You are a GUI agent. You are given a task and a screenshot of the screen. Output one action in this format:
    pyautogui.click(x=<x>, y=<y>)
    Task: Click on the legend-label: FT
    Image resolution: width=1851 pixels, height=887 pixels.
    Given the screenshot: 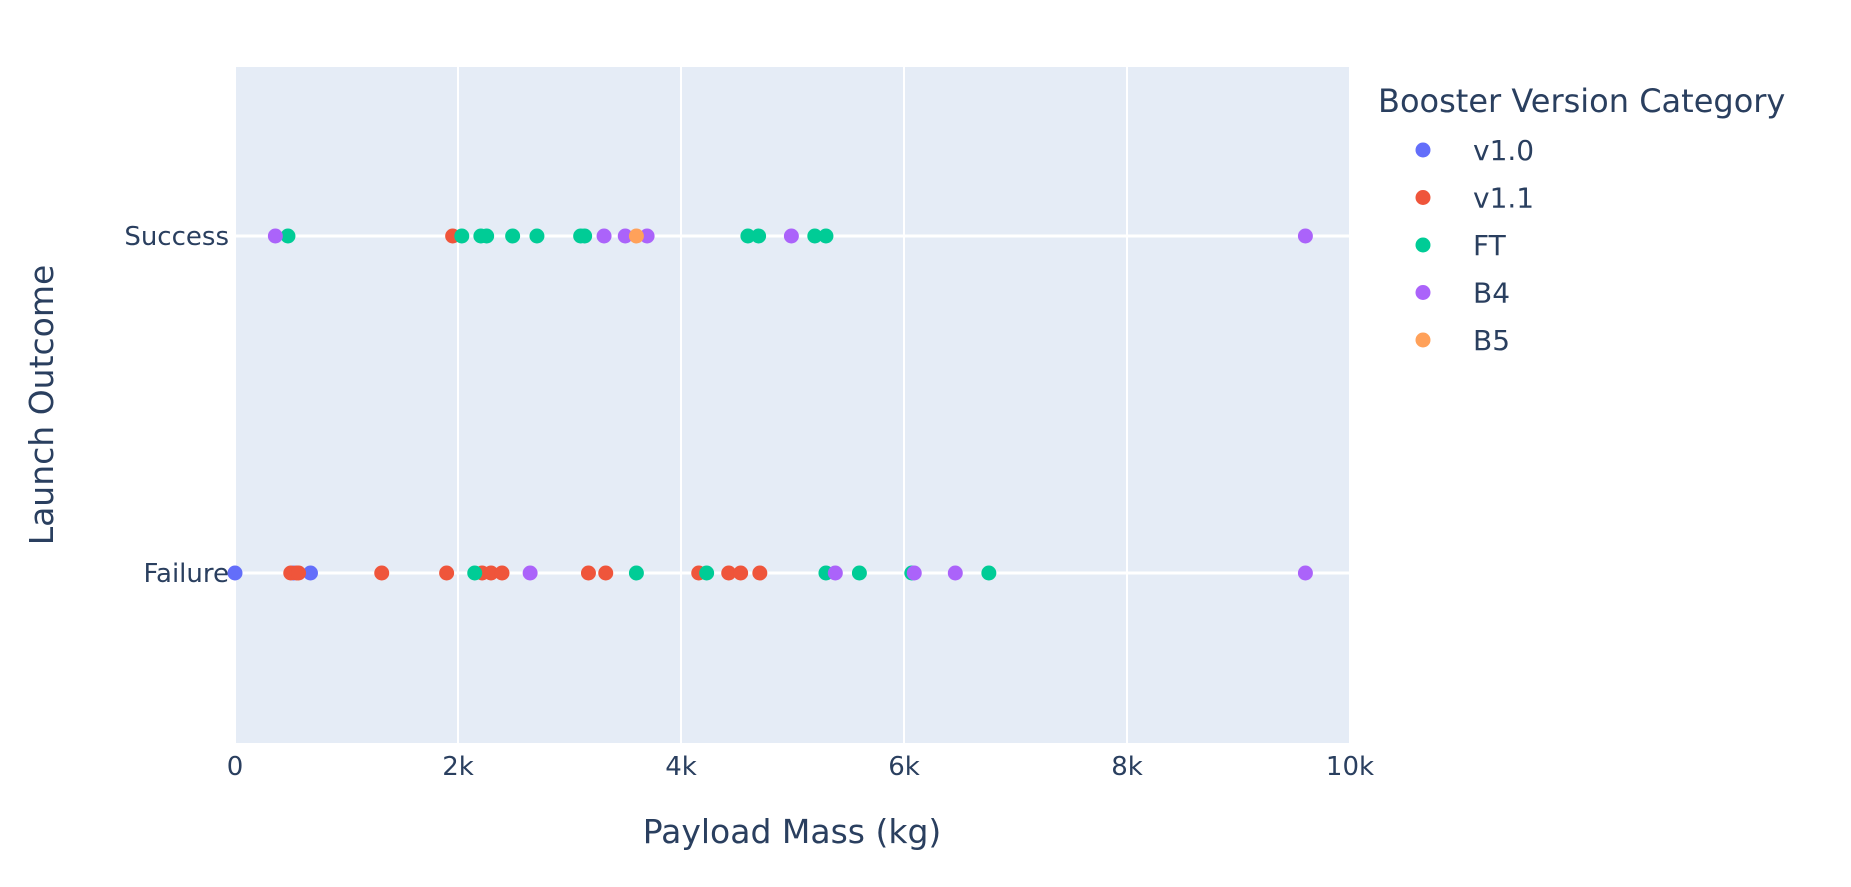 What is the action you would take?
    pyautogui.click(x=1490, y=245)
    